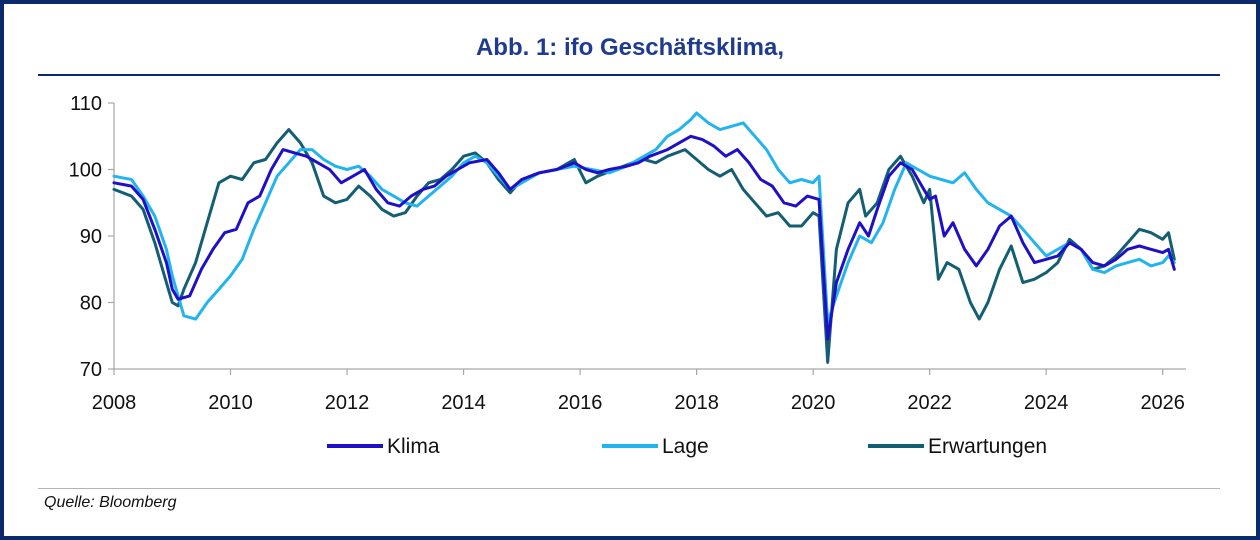 The width and height of the screenshot is (1260, 540). What do you see at coordinates (110, 502) in the screenshot?
I see `source-note: Quelle: Bloomberg` at bounding box center [110, 502].